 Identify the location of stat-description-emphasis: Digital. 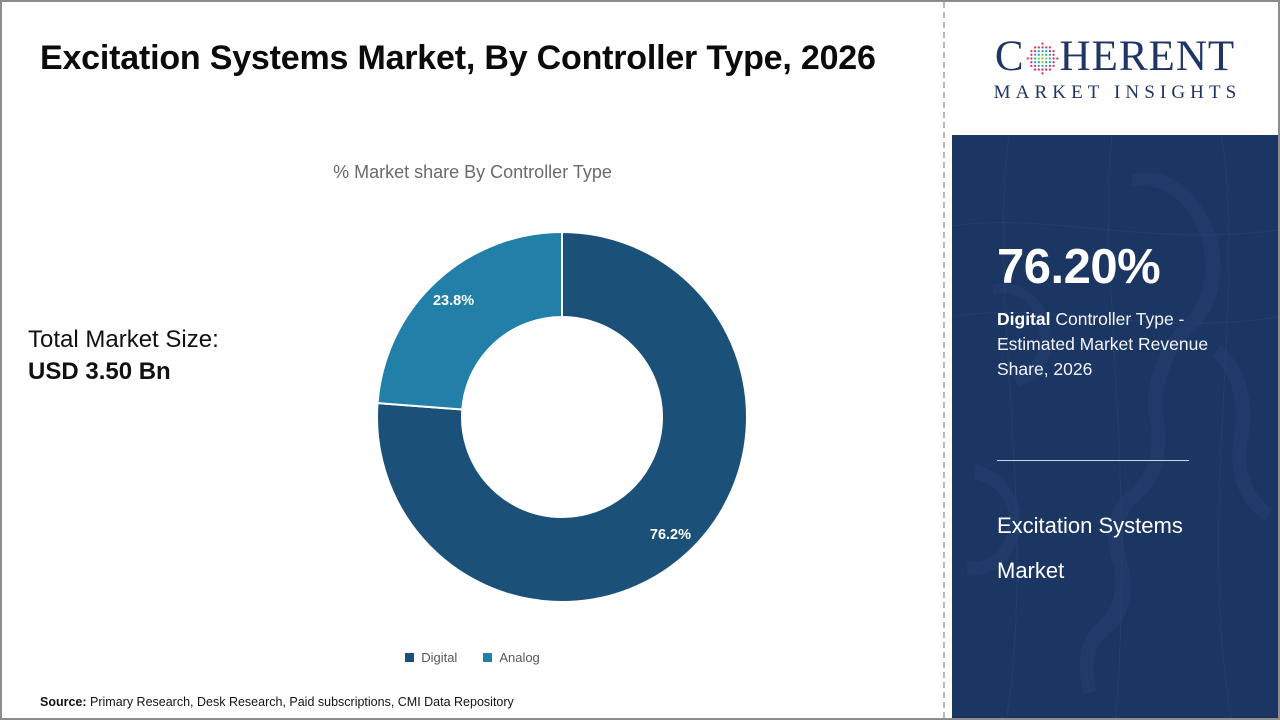
(1024, 319).